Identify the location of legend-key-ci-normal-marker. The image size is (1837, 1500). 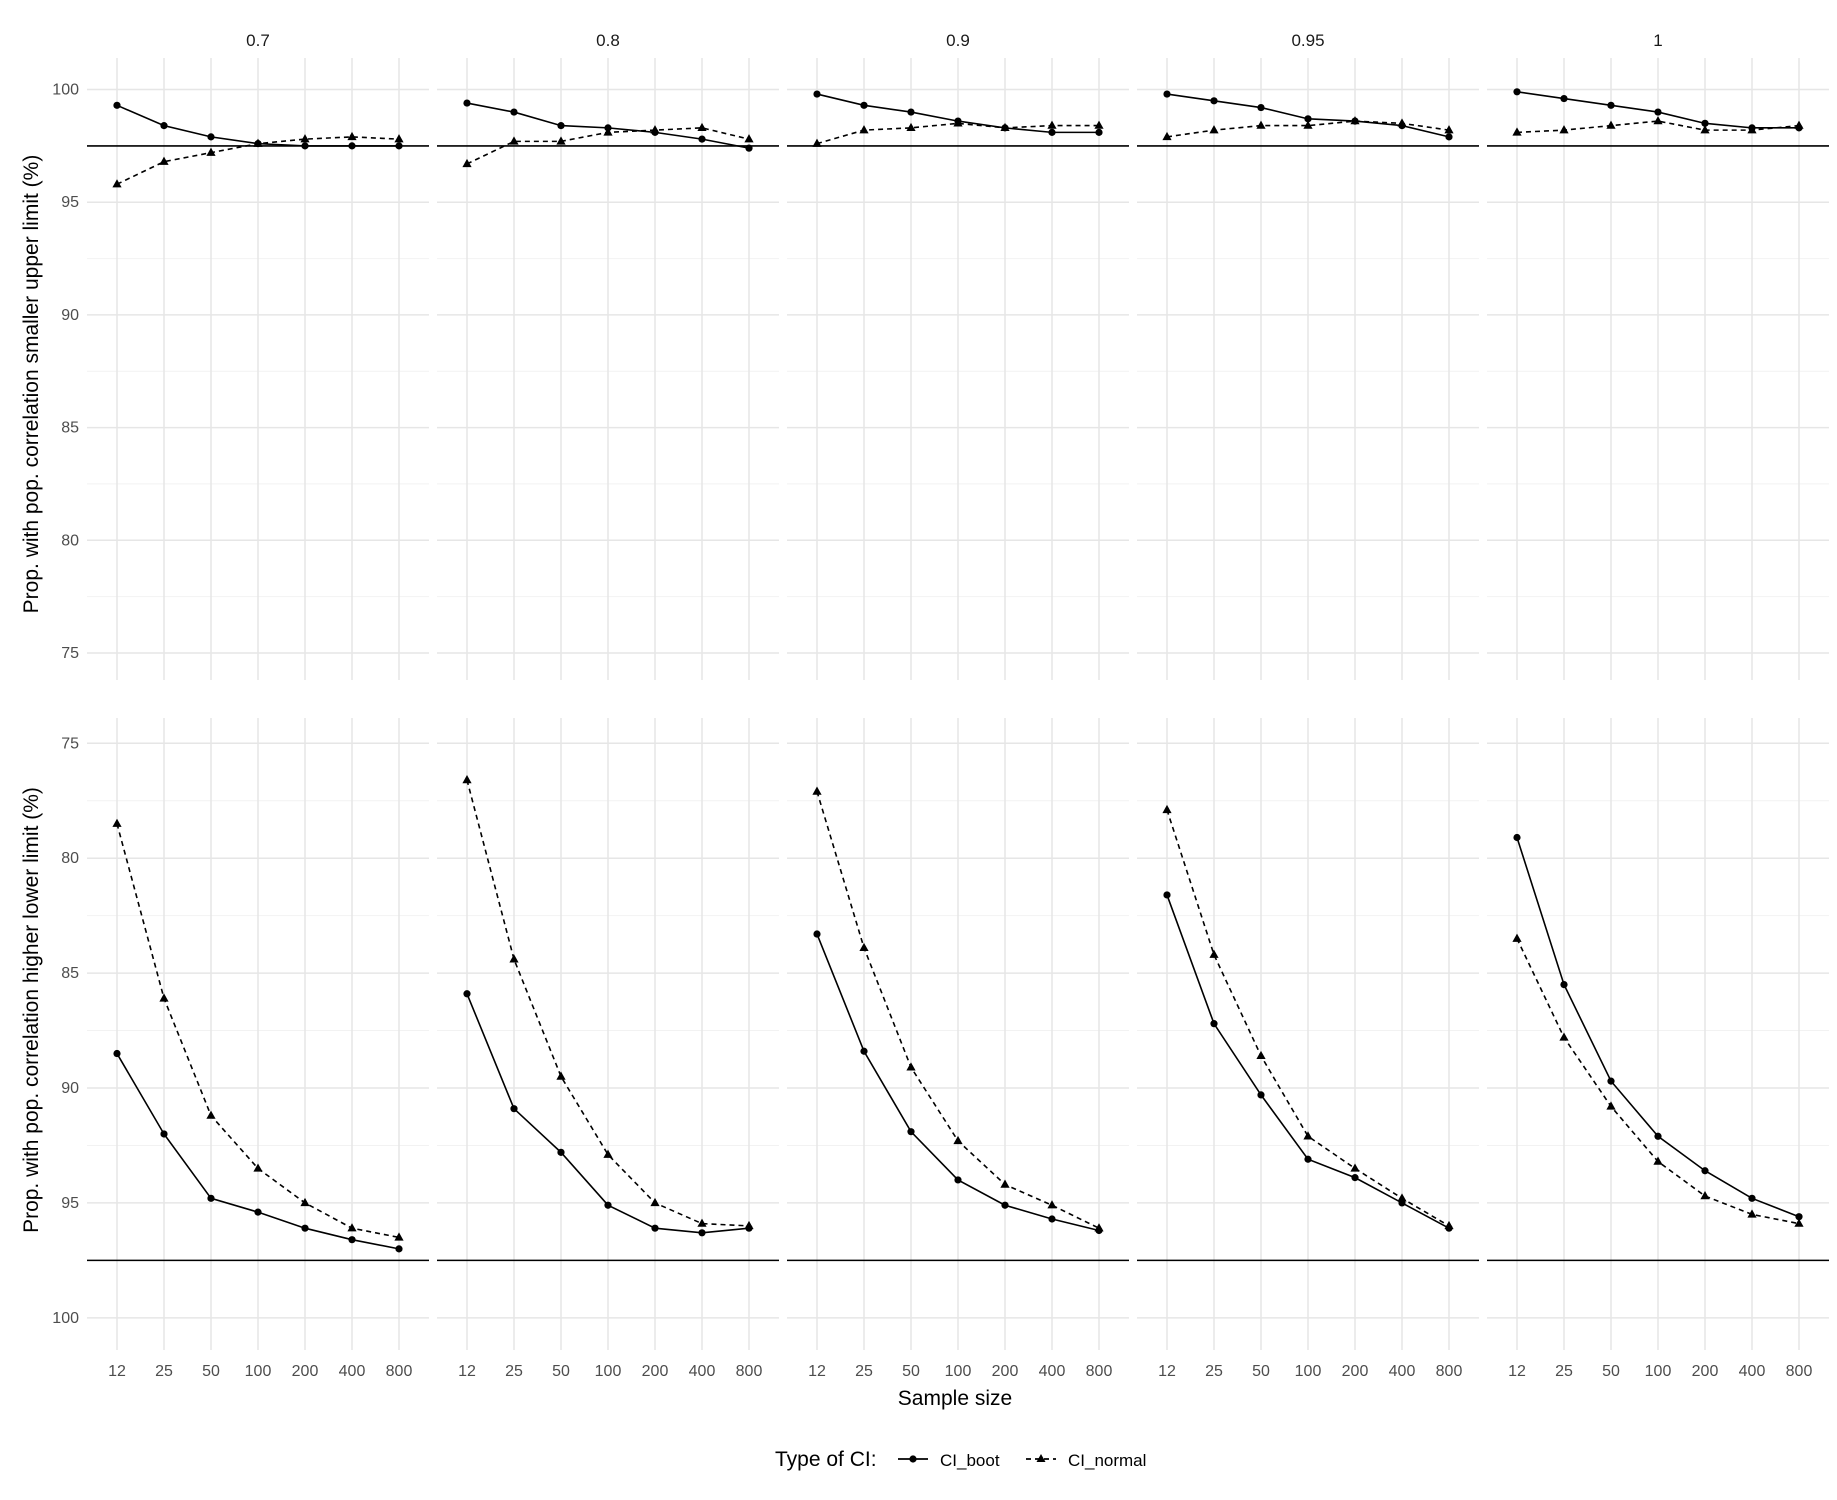
(1041, 1458).